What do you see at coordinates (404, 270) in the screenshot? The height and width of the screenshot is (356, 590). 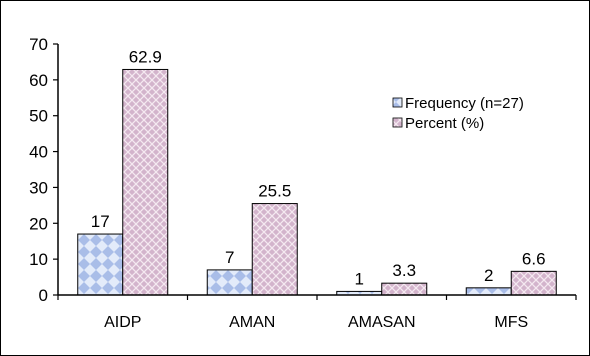 I see `value-label-percent: 3.3` at bounding box center [404, 270].